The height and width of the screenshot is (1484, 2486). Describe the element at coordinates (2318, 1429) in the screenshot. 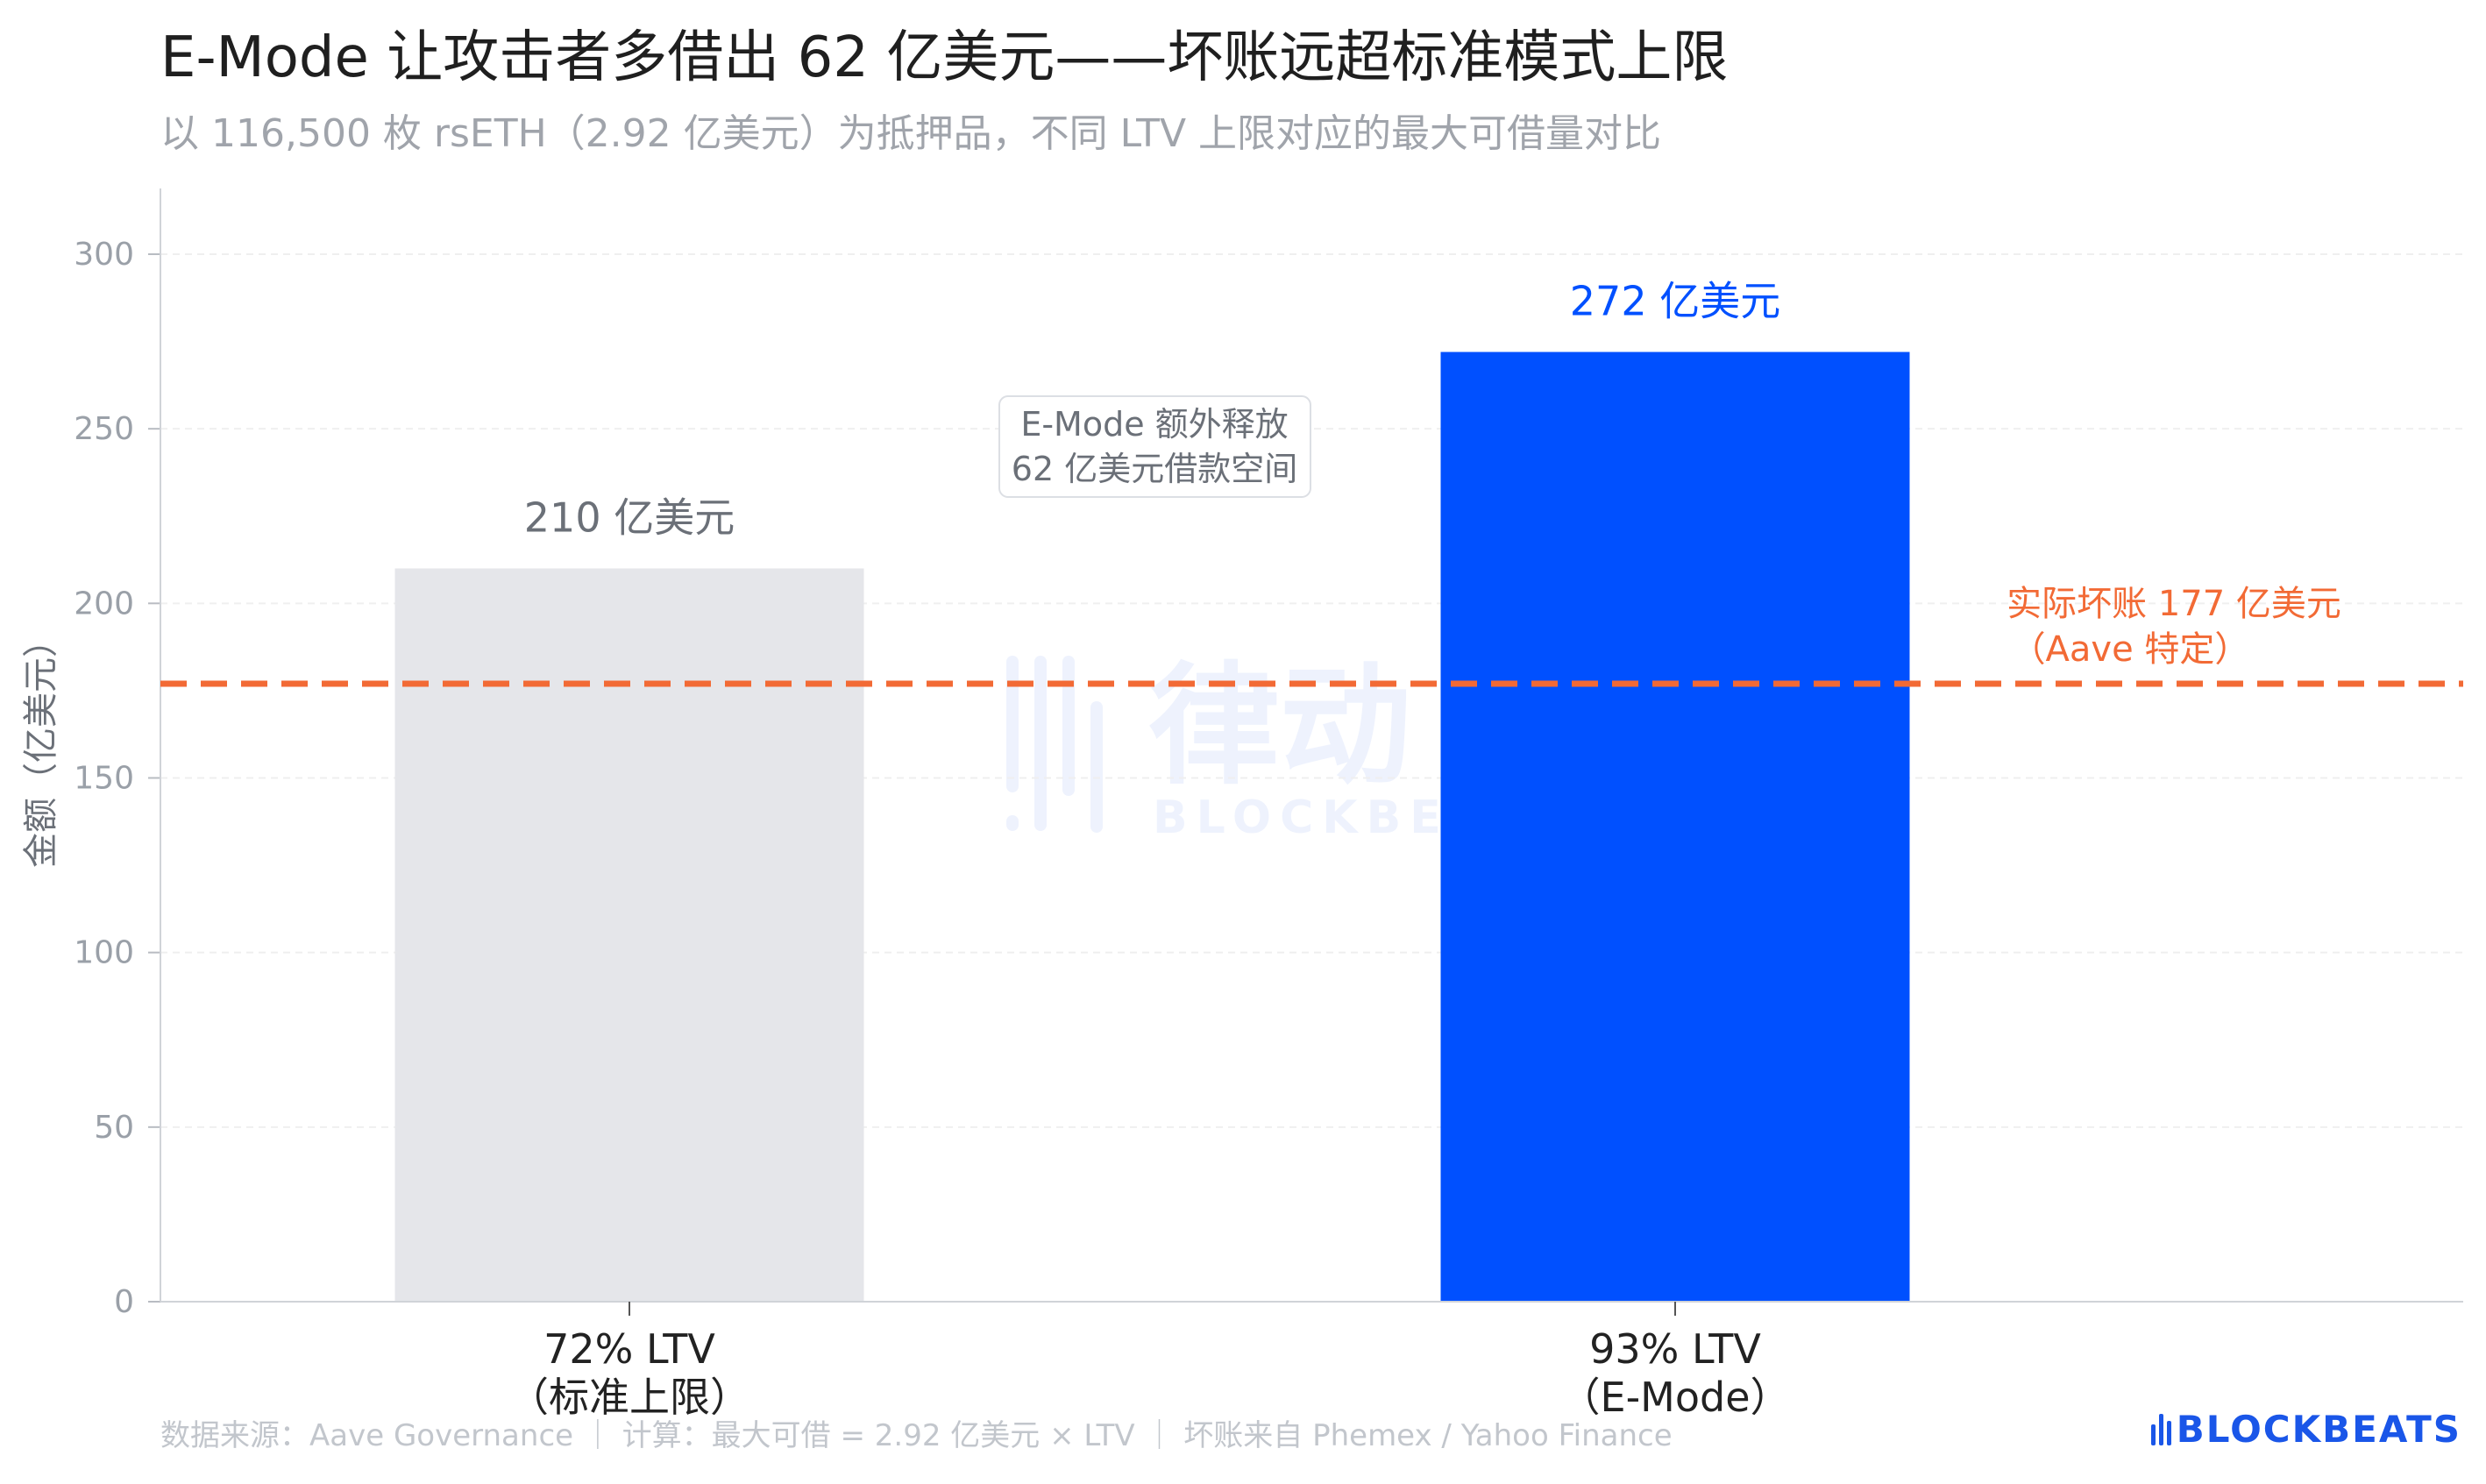

I see `brand-text: BLOCKBEATS` at that location.